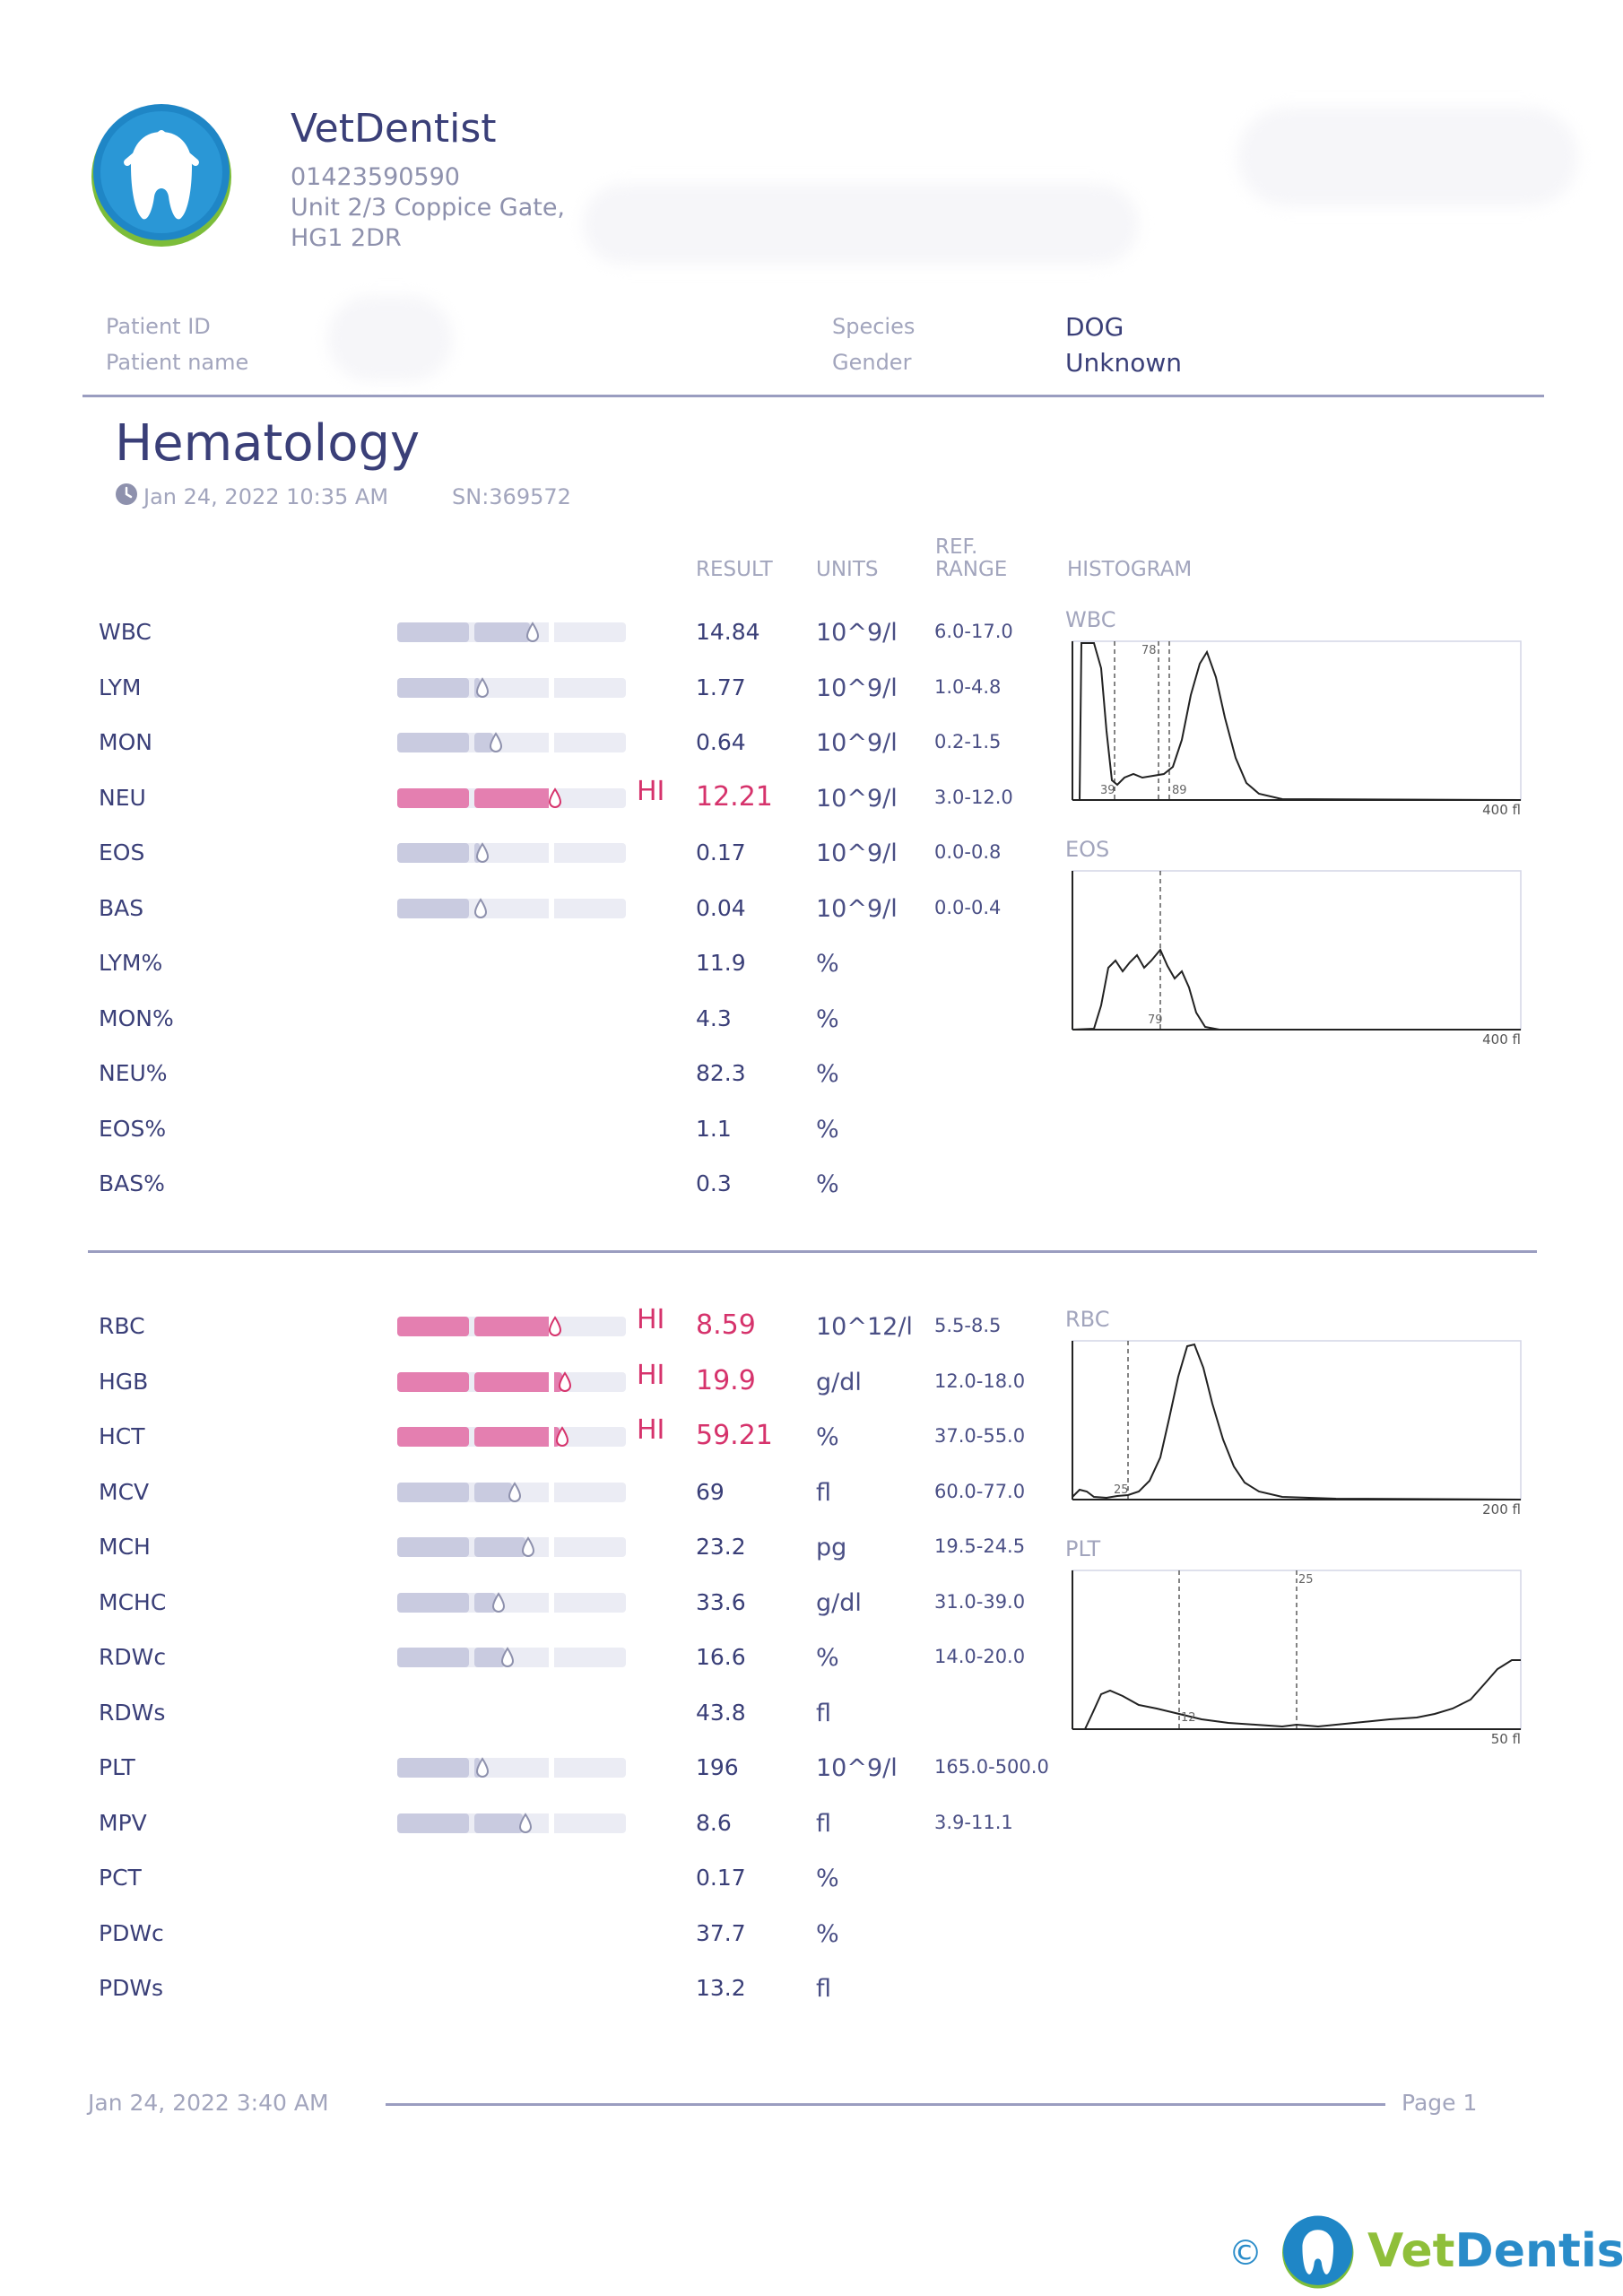 The height and width of the screenshot is (2296, 1623). Describe the element at coordinates (1149, 650) in the screenshot. I see `histogram-marker: 78` at that location.